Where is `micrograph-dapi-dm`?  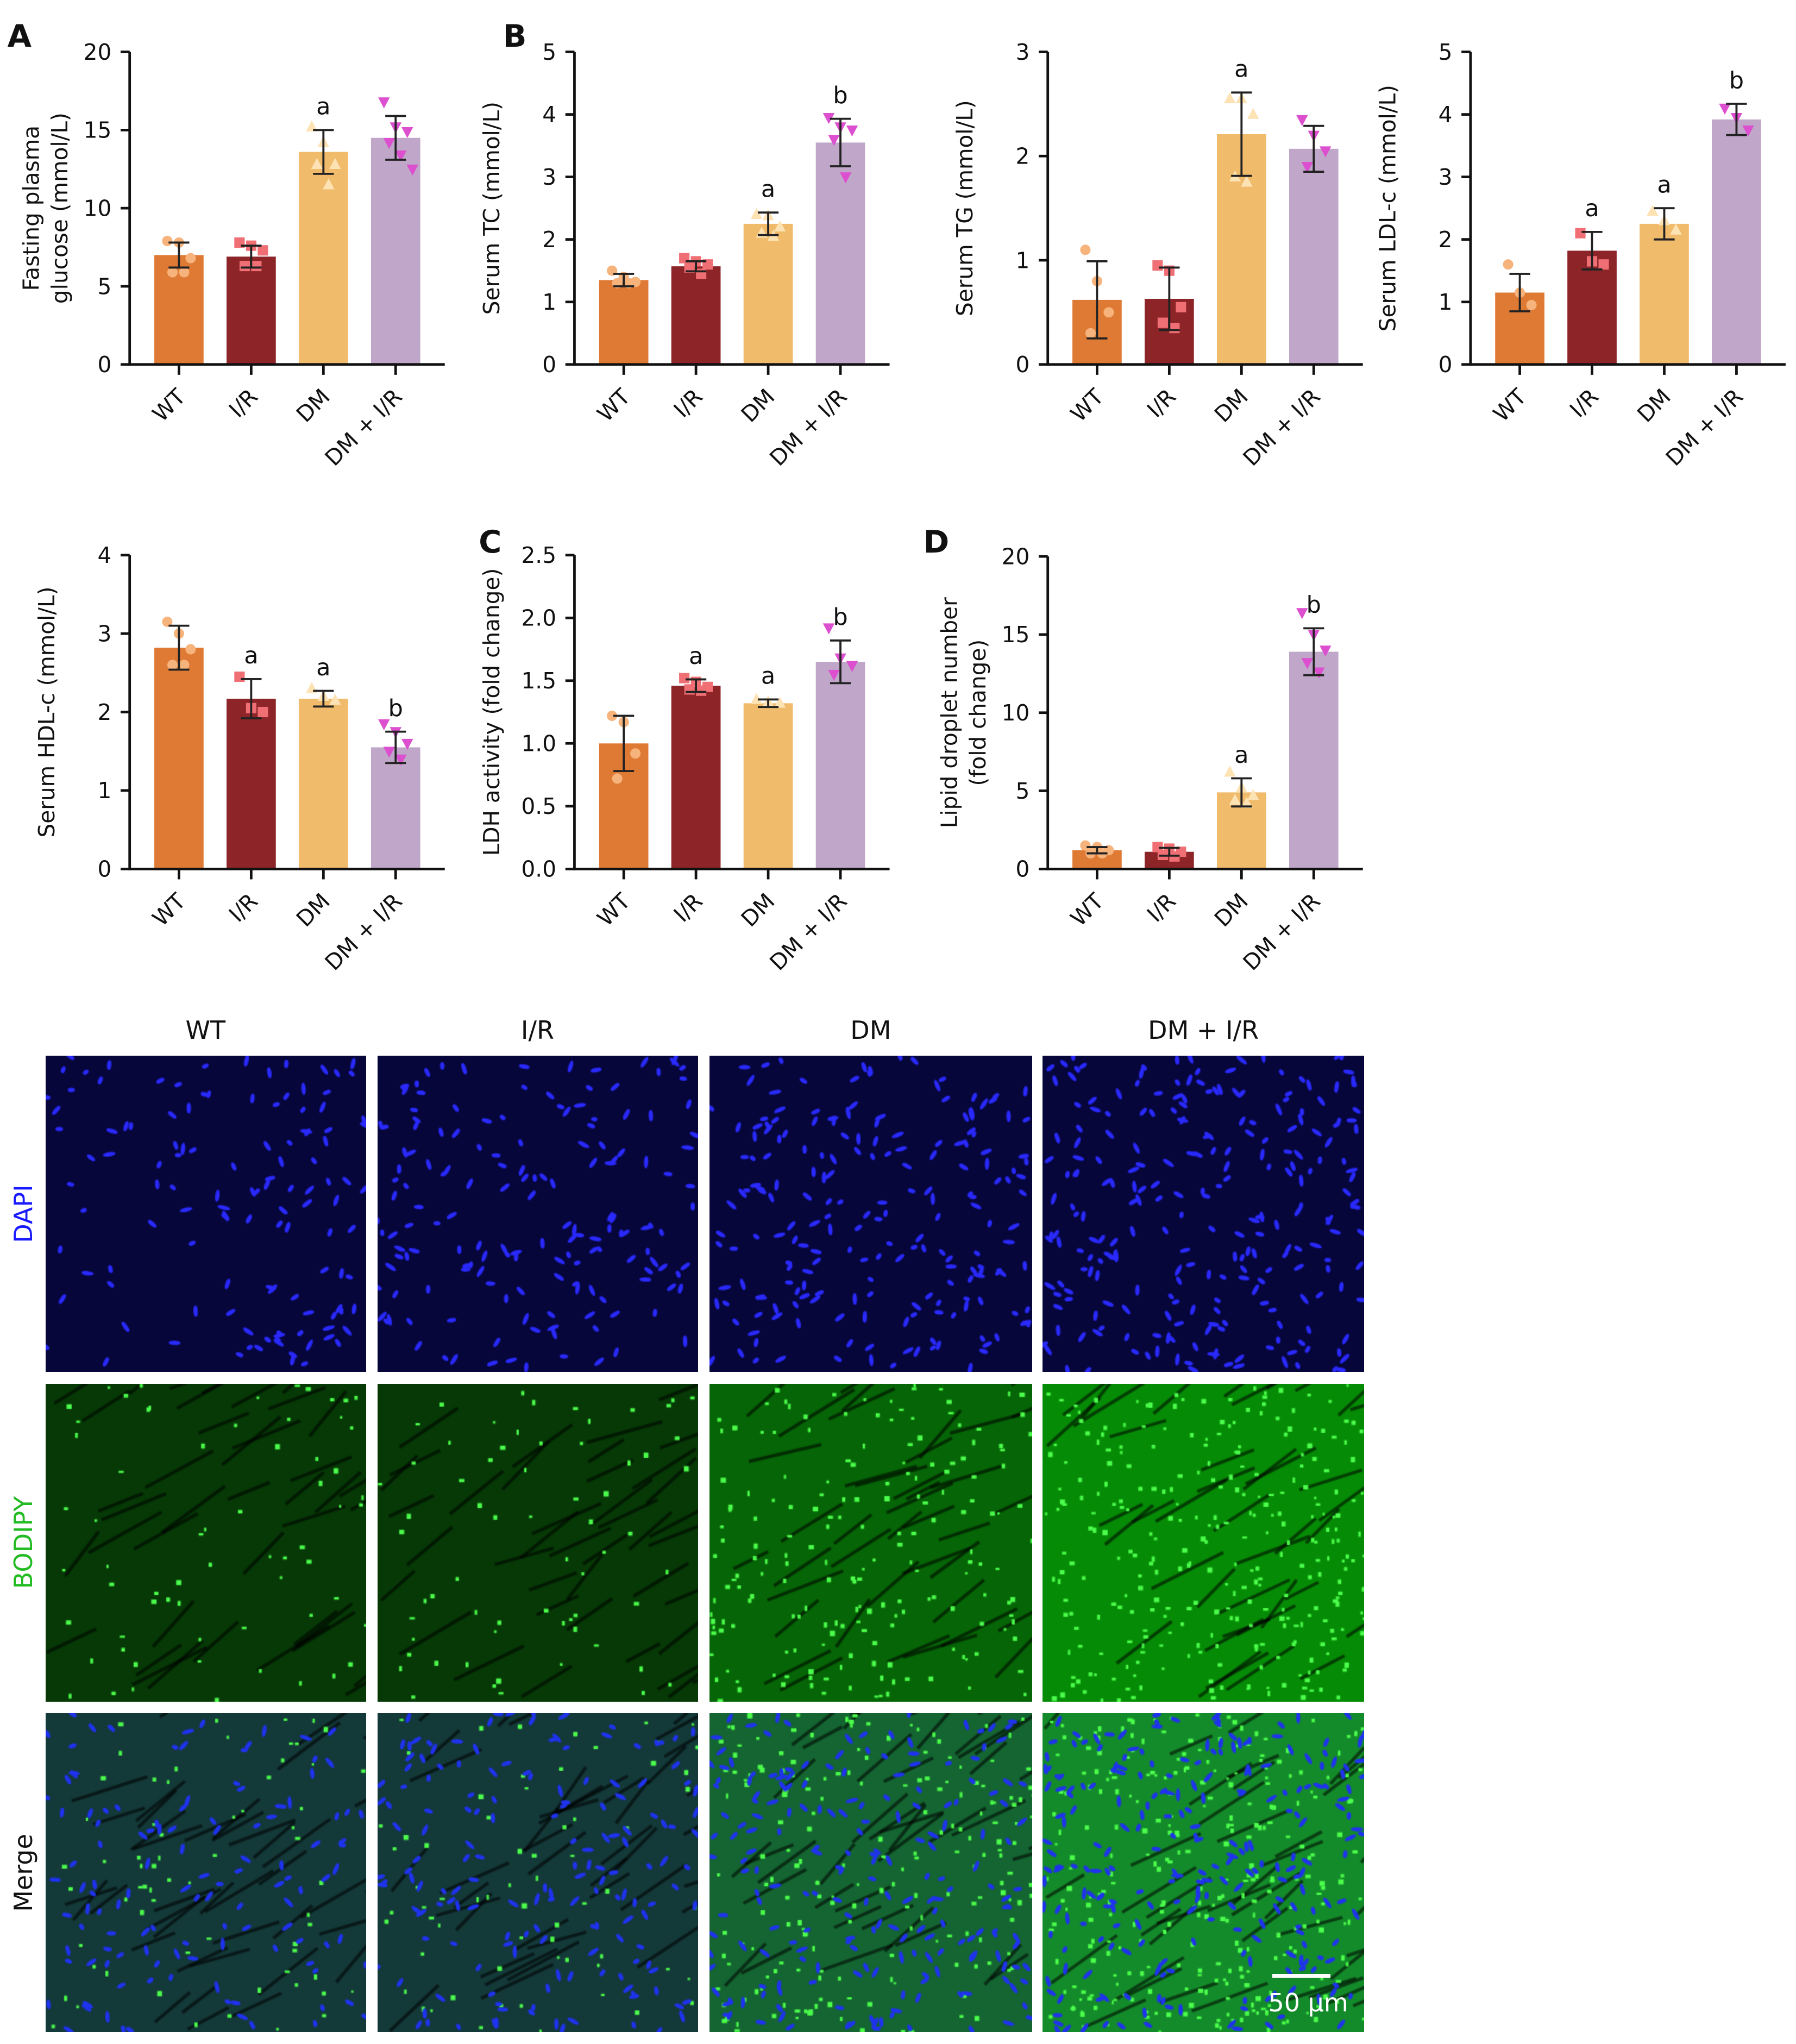
micrograph-dapi-dm is located at coordinates (870, 1214).